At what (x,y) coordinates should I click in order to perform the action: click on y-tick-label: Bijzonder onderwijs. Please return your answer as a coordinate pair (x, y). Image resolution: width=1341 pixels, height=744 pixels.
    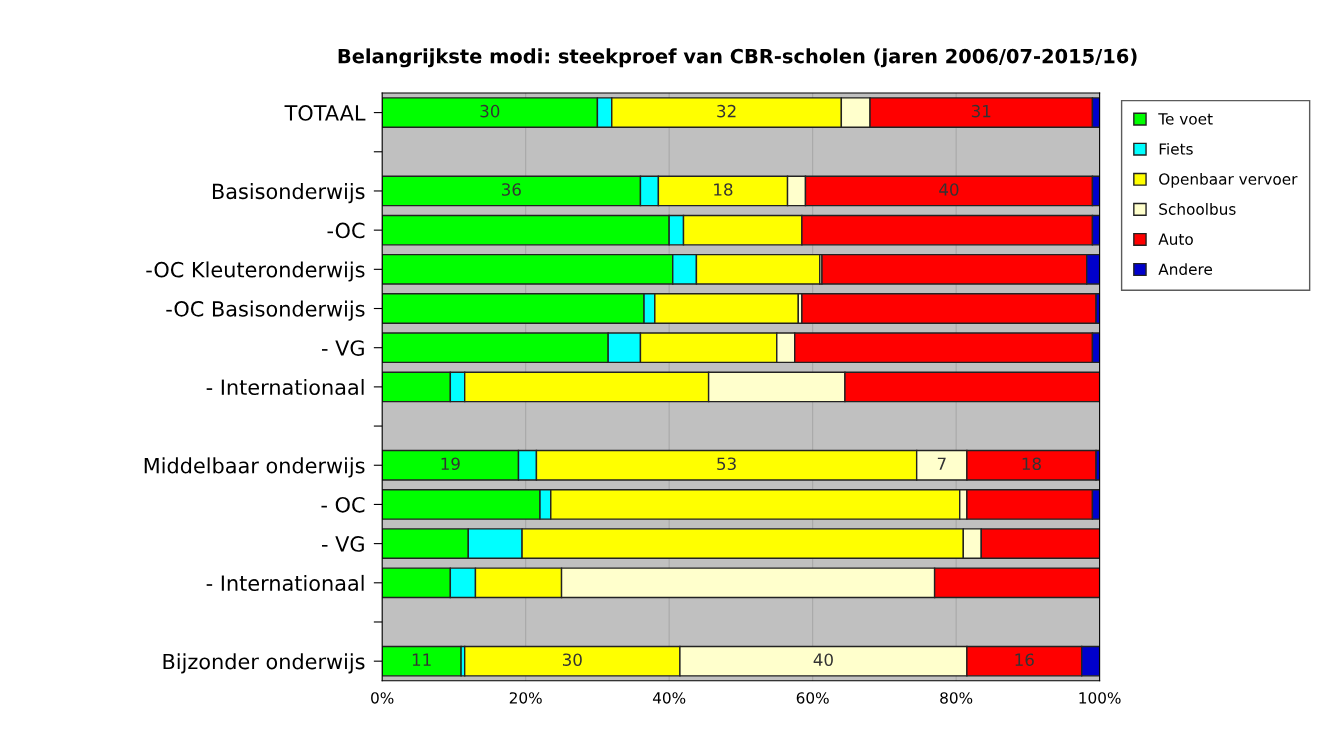
    Looking at the image, I should click on (264, 663).